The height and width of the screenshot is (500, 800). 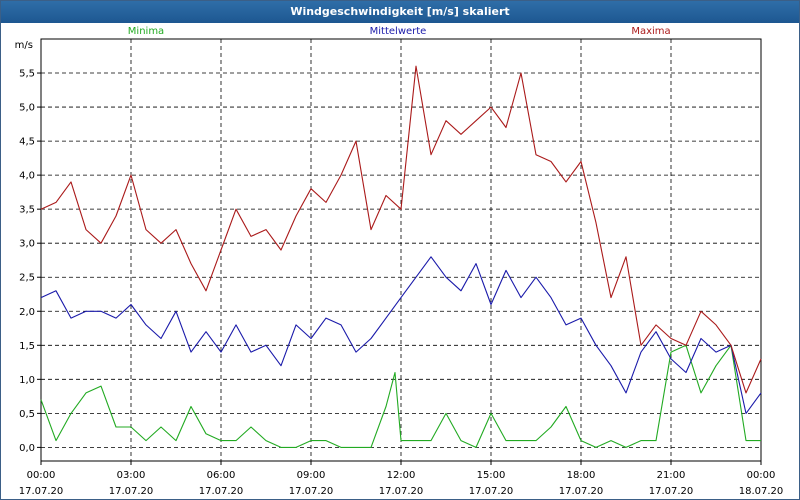 What do you see at coordinates (146, 31) in the screenshot?
I see `legend-minima: Minima` at bounding box center [146, 31].